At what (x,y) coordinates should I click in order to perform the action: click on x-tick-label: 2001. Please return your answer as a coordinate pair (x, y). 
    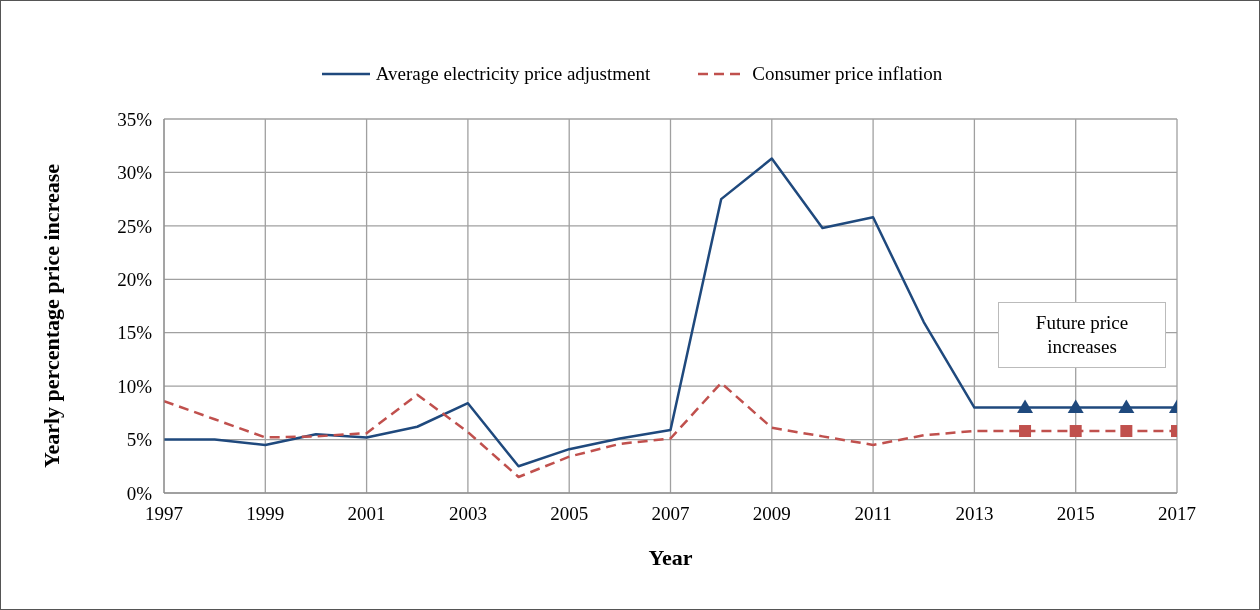
    Looking at the image, I should click on (366, 514).